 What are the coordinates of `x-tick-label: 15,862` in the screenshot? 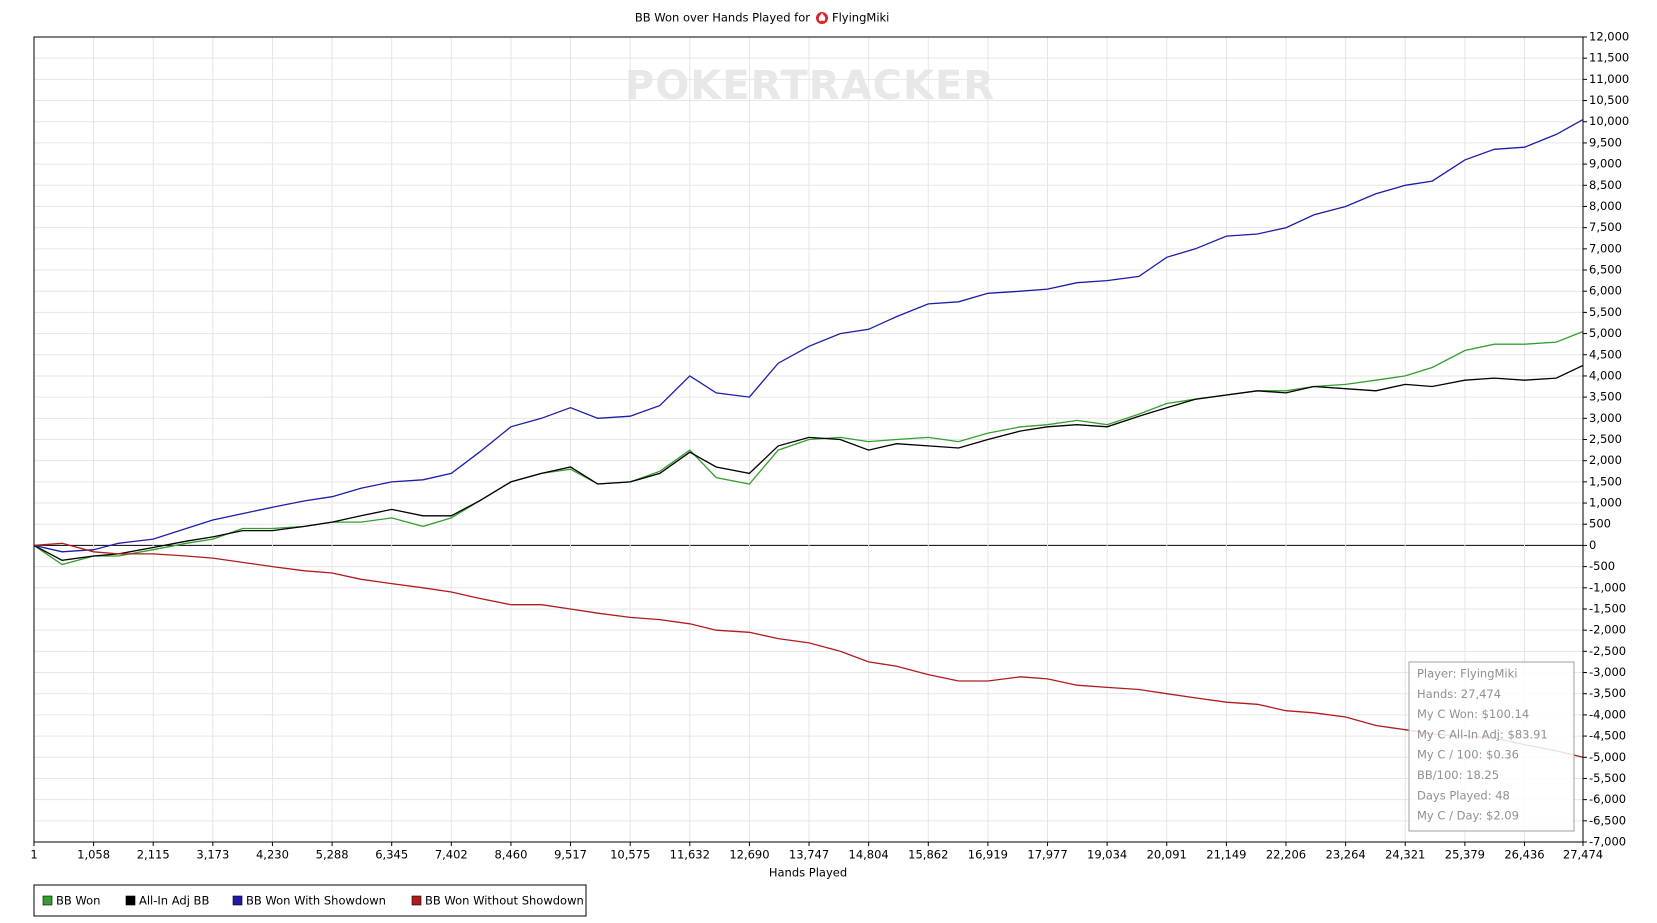 It's located at (928, 855).